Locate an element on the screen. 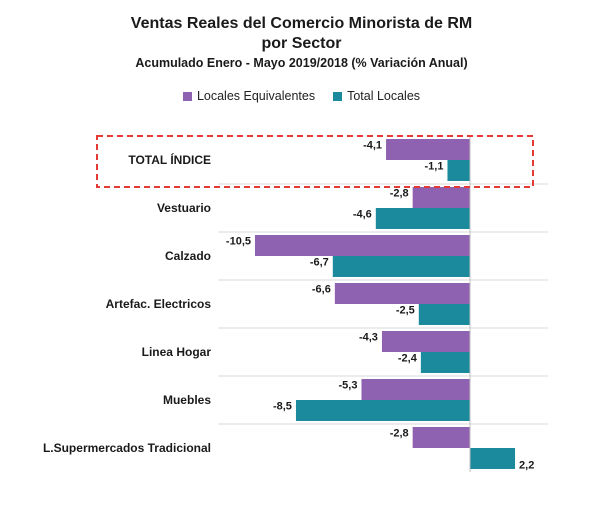  data-label: 2,2 is located at coordinates (526, 466).